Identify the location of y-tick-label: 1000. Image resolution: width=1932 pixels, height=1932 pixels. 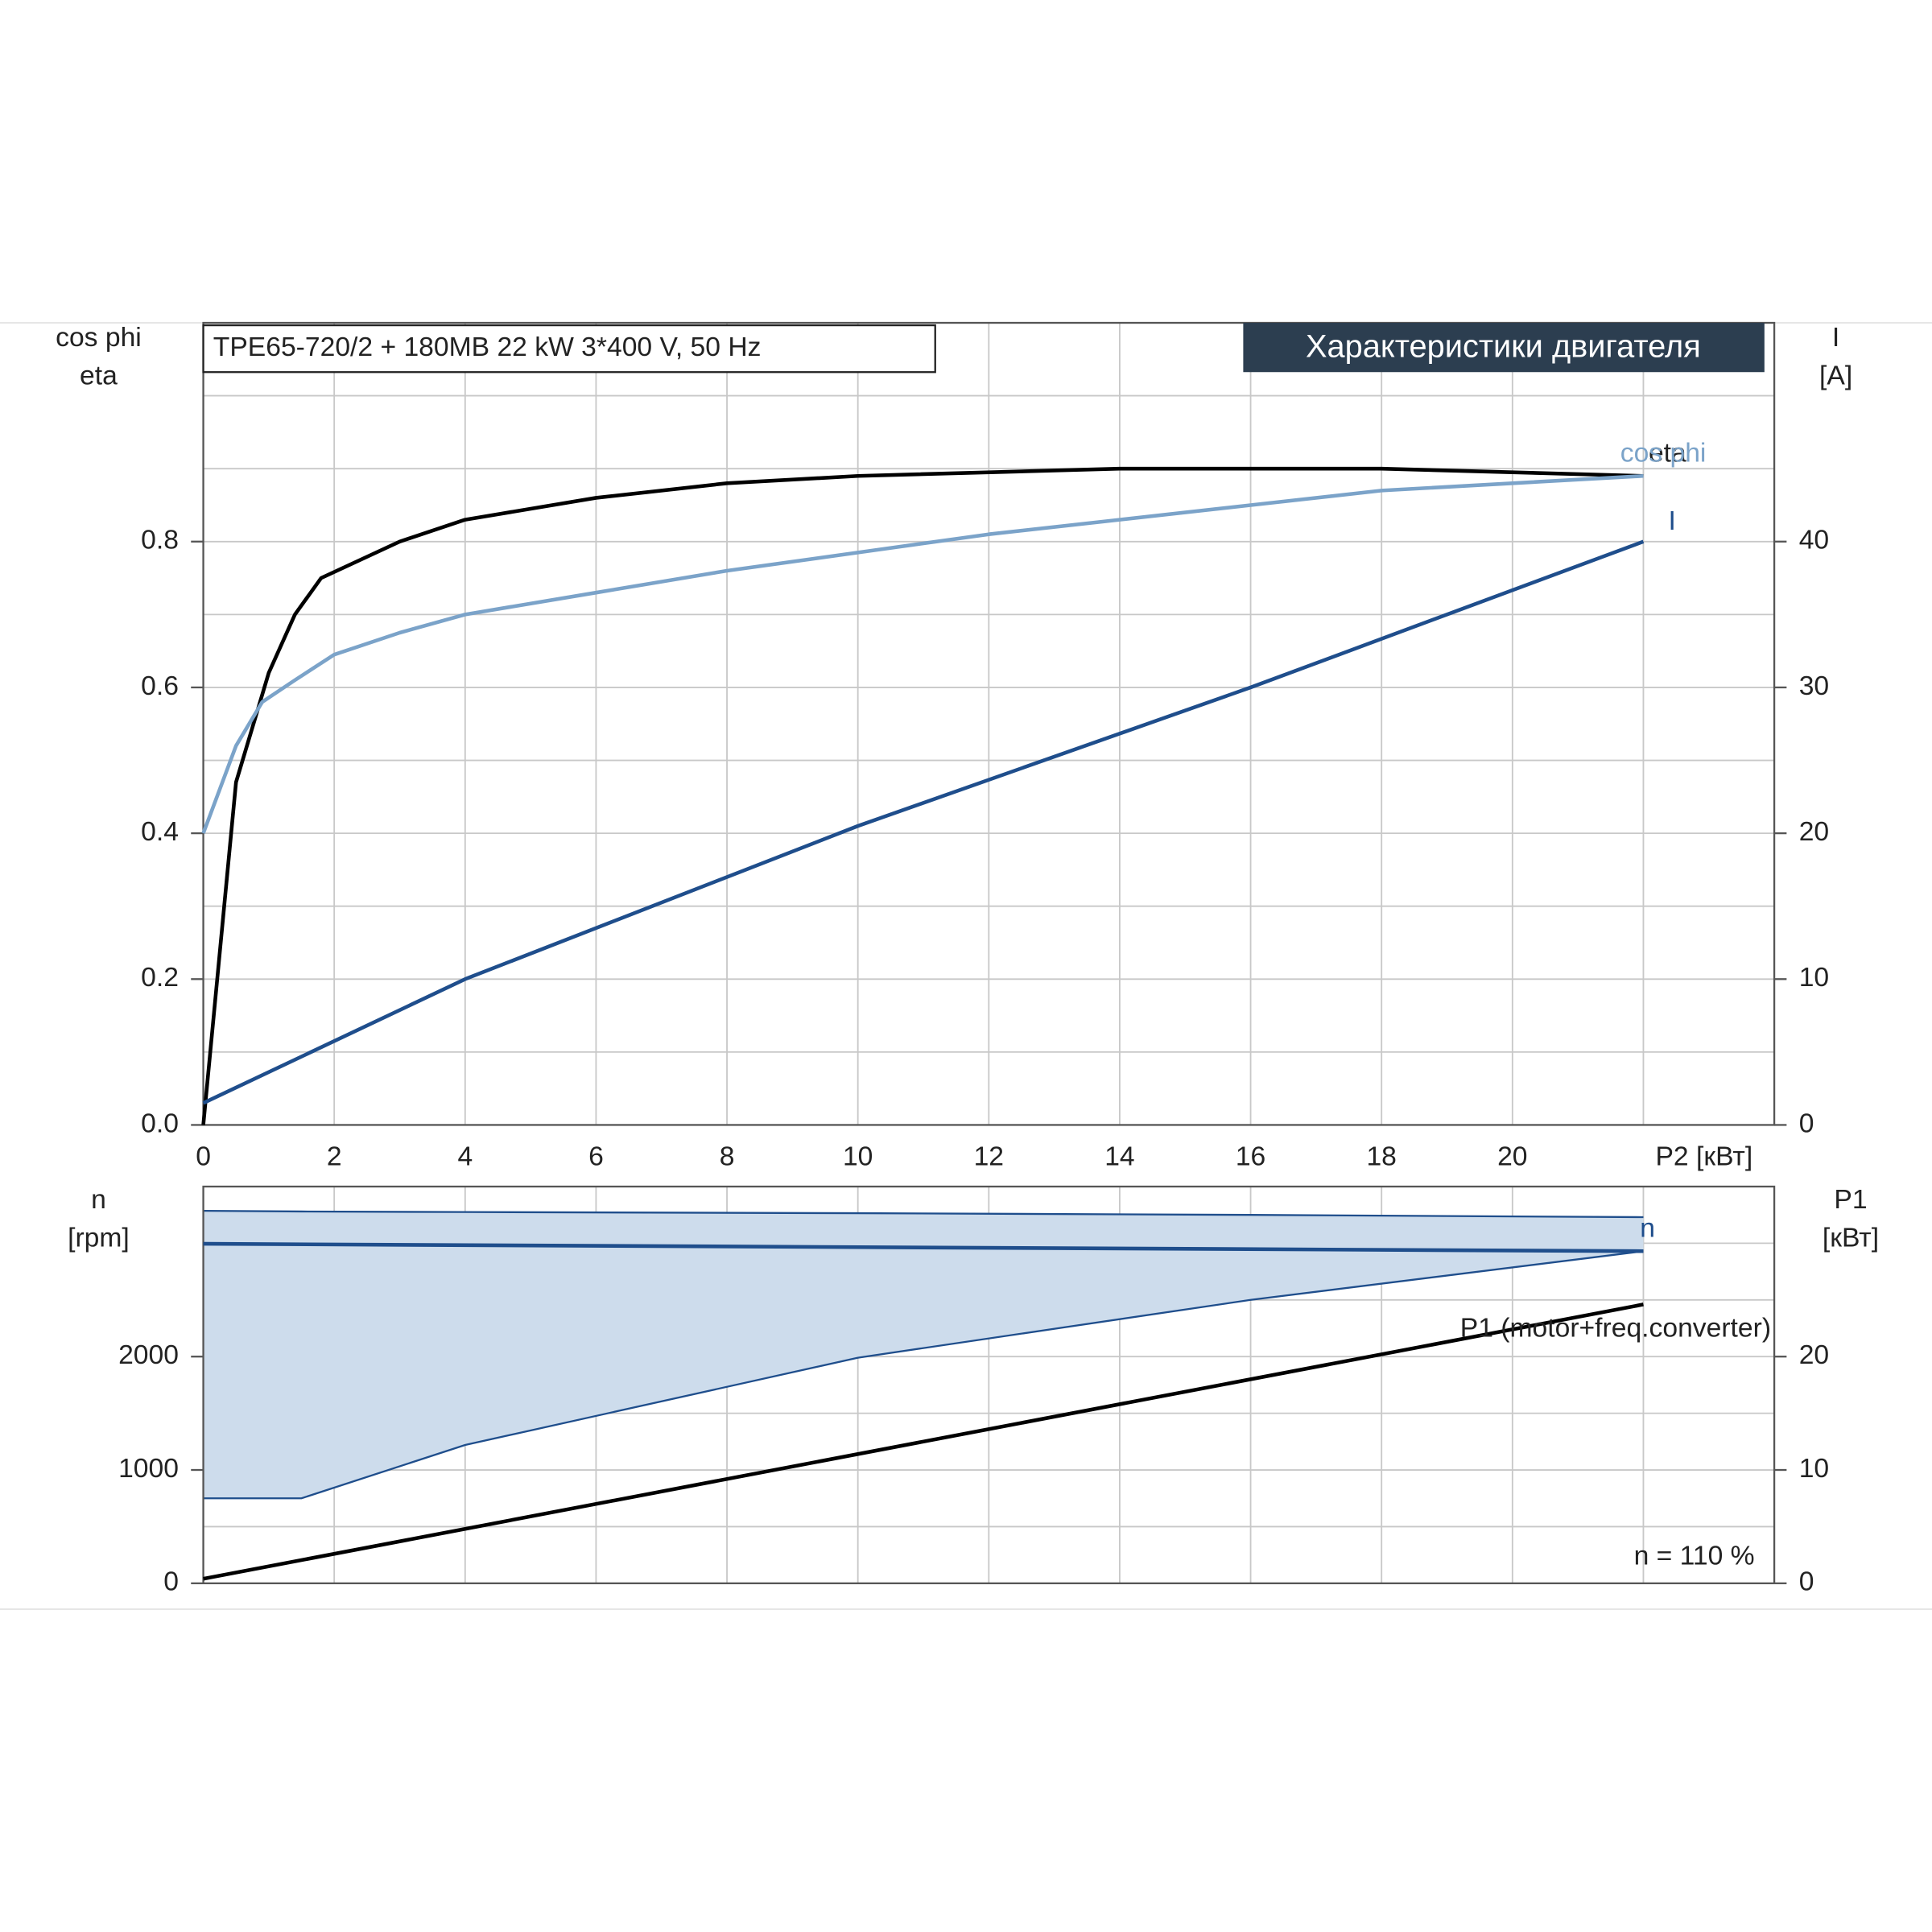
(148, 1469).